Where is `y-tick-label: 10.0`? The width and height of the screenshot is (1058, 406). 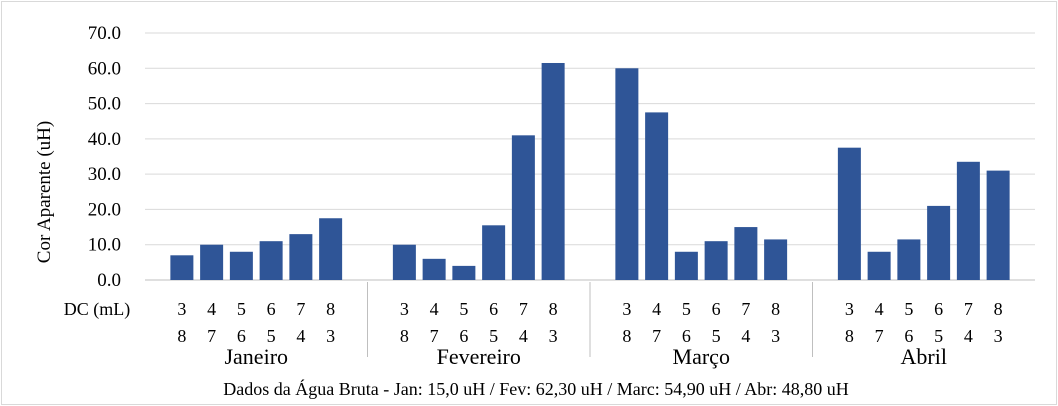 y-tick-label: 10.0 is located at coordinates (104, 245).